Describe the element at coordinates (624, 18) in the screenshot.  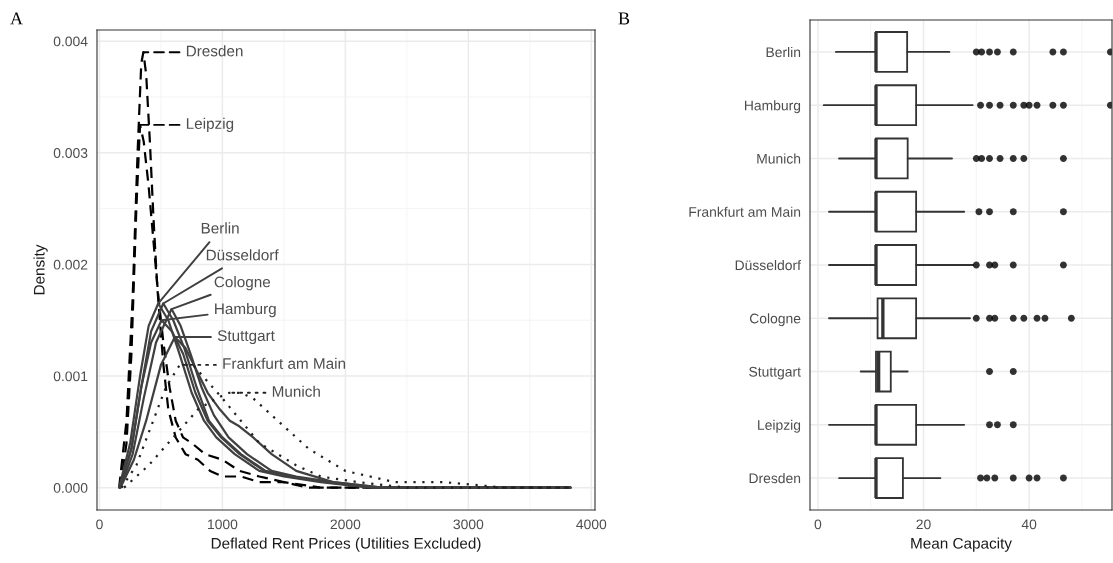
I see `text: B` at that location.